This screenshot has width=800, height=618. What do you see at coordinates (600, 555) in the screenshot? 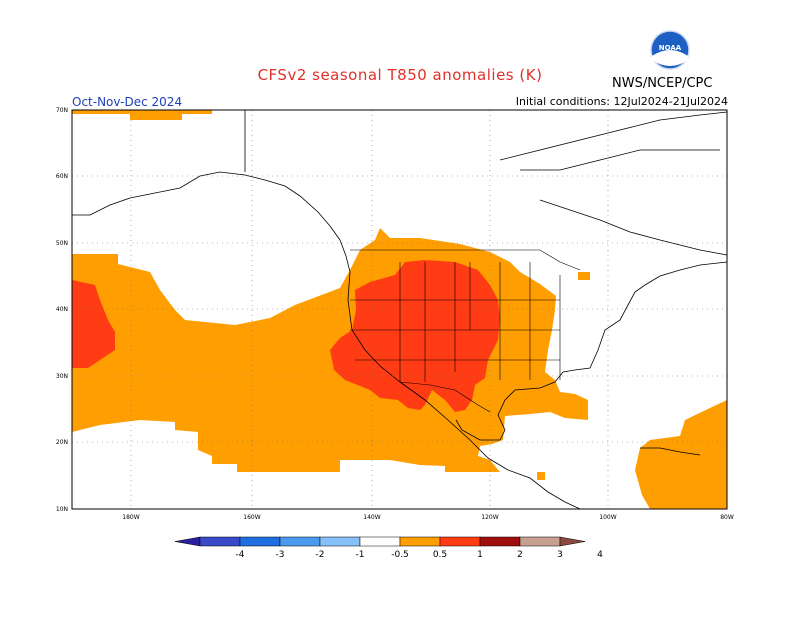
I see `colorbar-label: 4` at bounding box center [600, 555].